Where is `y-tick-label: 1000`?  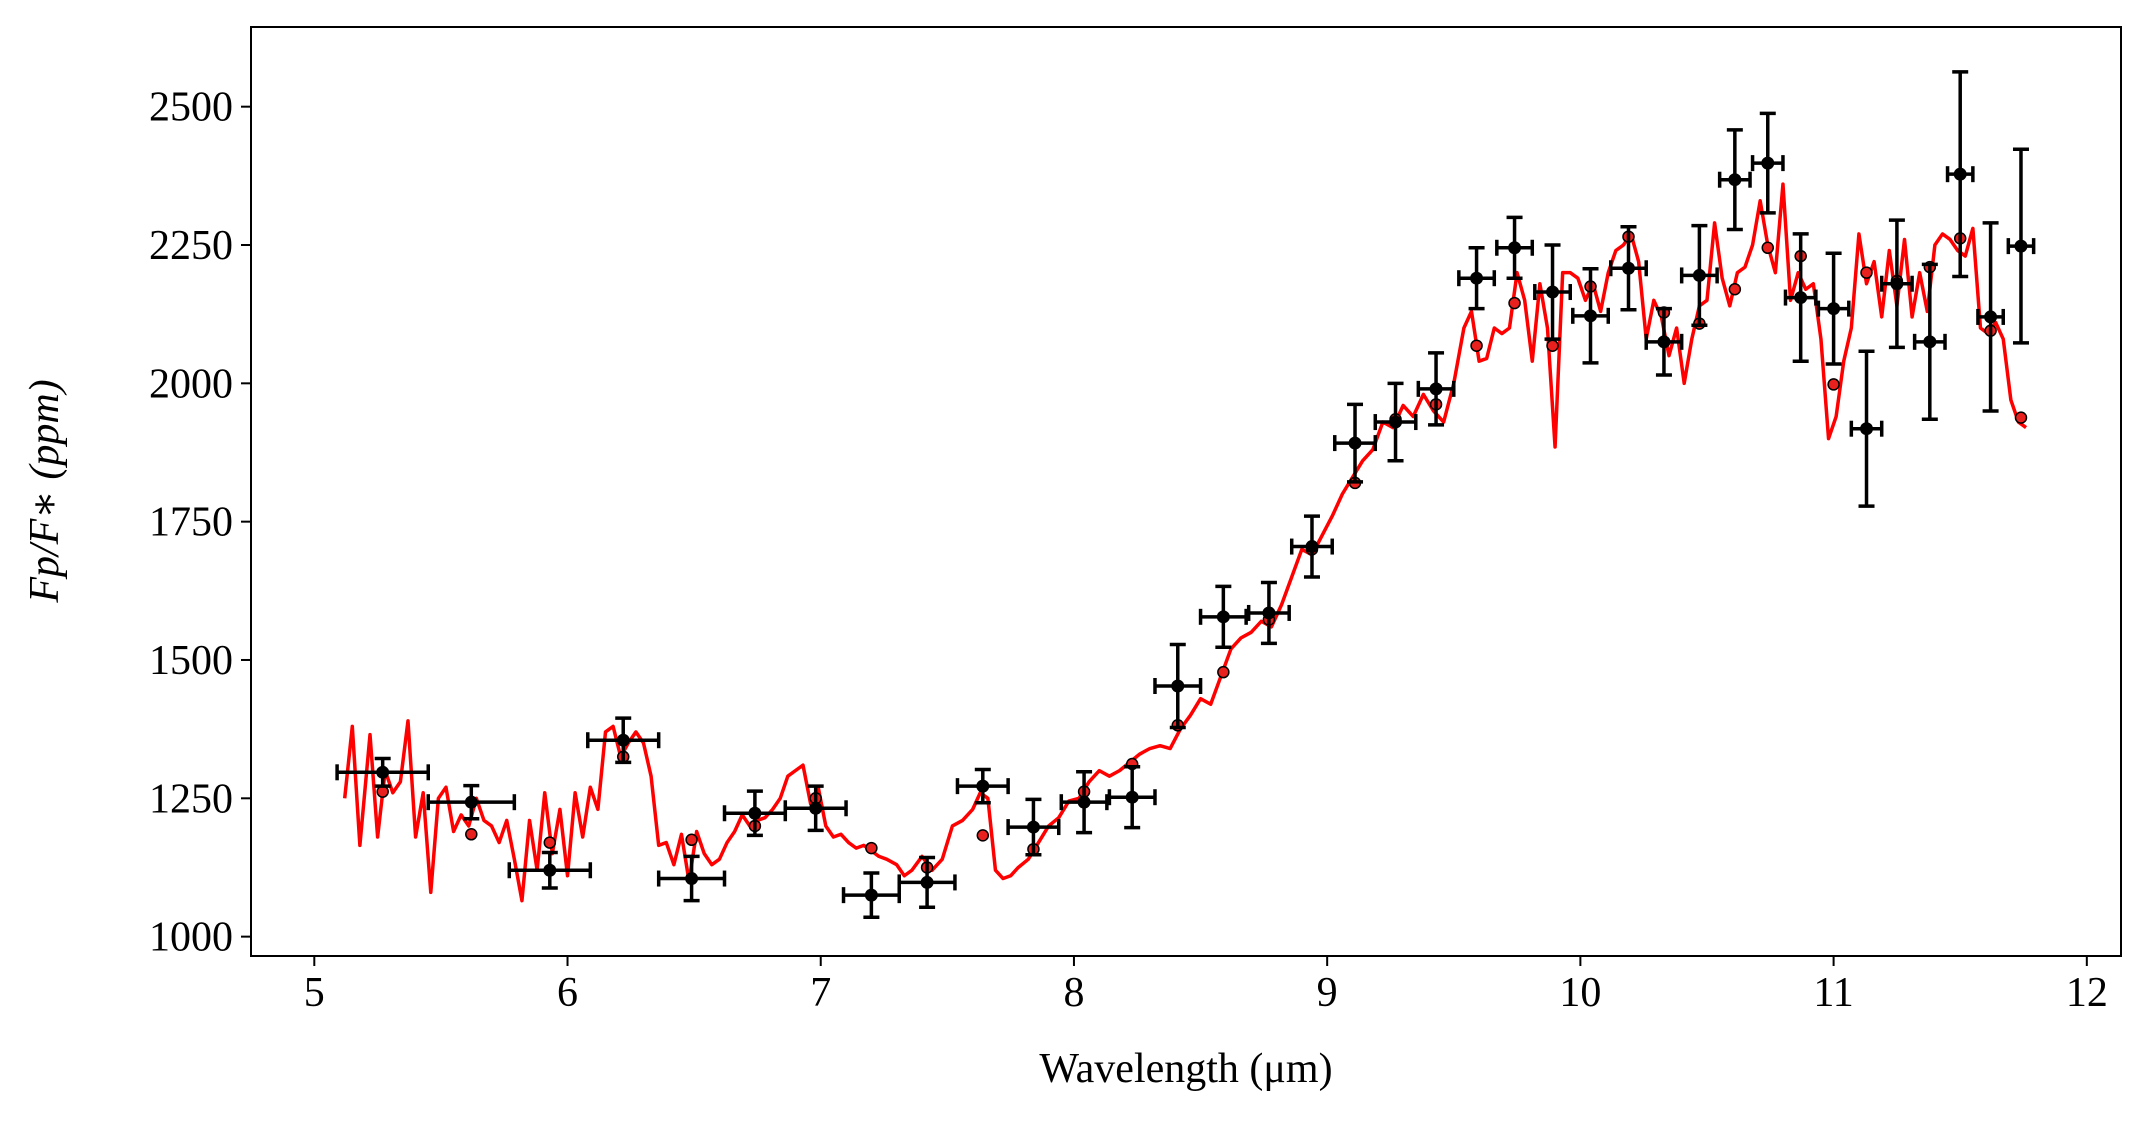
y-tick-label: 1000 is located at coordinates (191, 938).